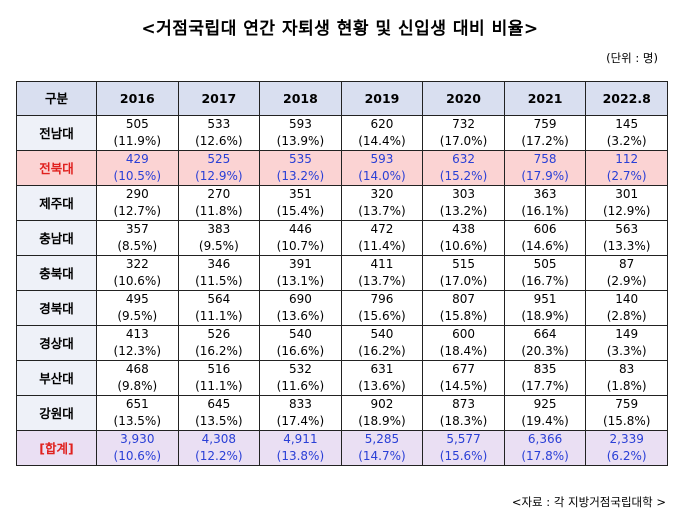 This screenshot has height=514, width=680. I want to click on table-cell: 807 (15.8%), so click(463, 308).